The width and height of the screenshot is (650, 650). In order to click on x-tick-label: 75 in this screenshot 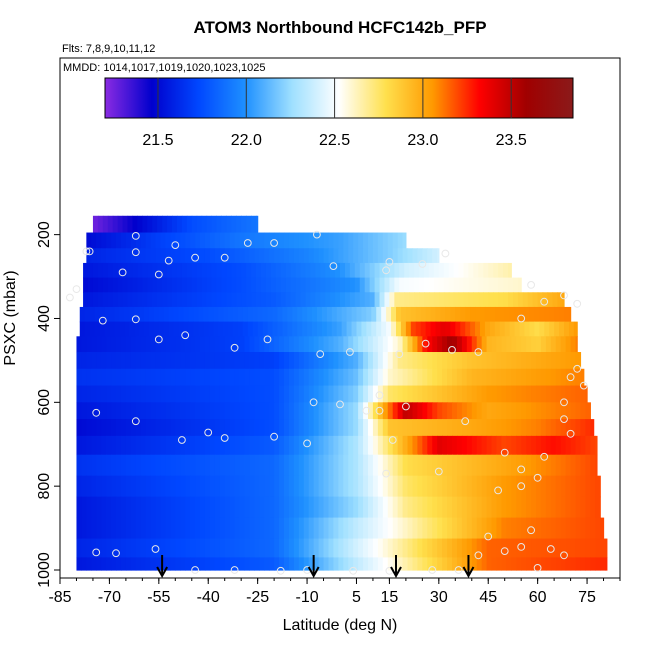, I will do `click(587, 597)`.